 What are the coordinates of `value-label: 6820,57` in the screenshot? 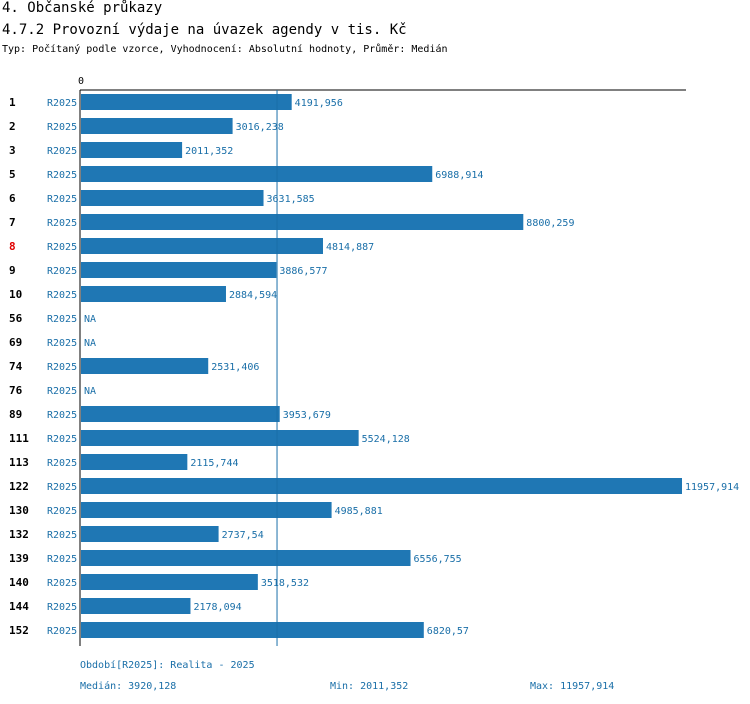 It's located at (448, 631).